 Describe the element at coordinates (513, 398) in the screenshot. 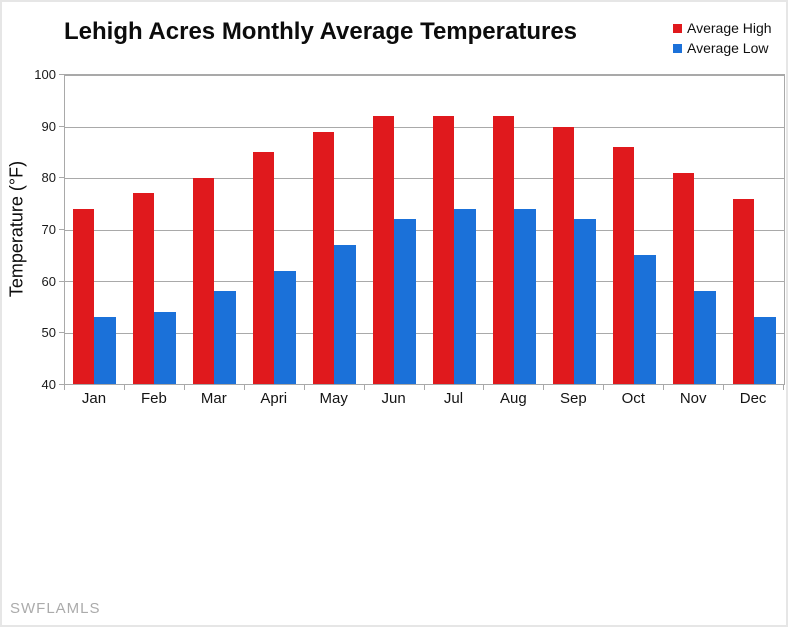

I see `x-tick-label-aug: Aug` at that location.